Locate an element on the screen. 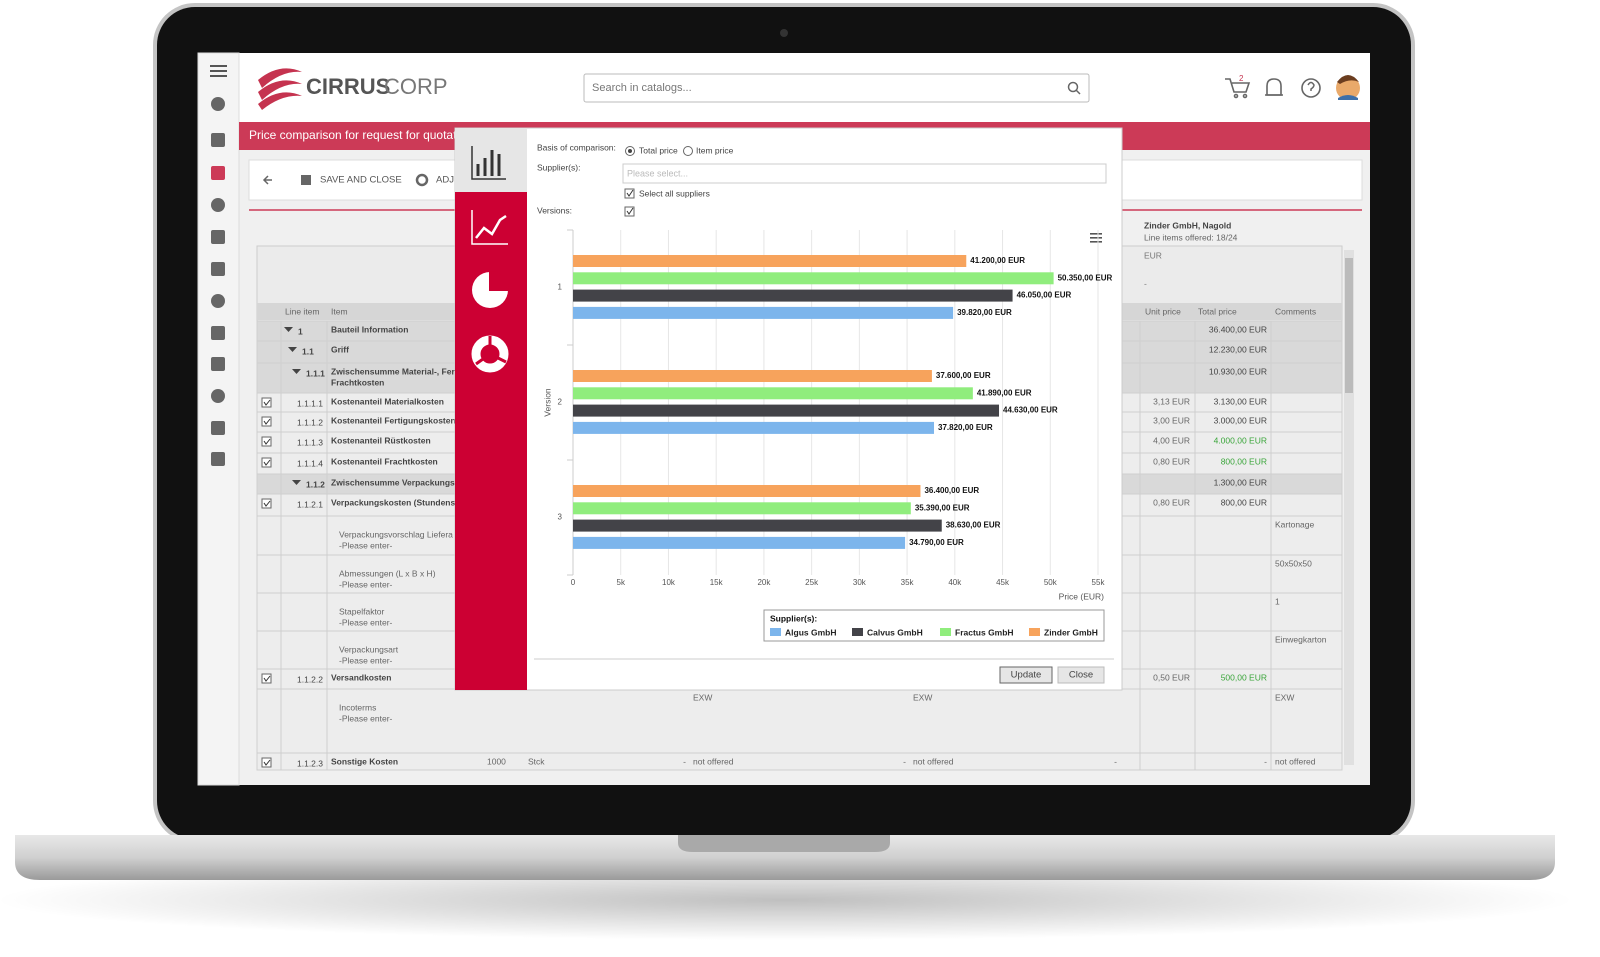 This screenshot has width=1600, height=957. search-box is located at coordinates (836, 88).